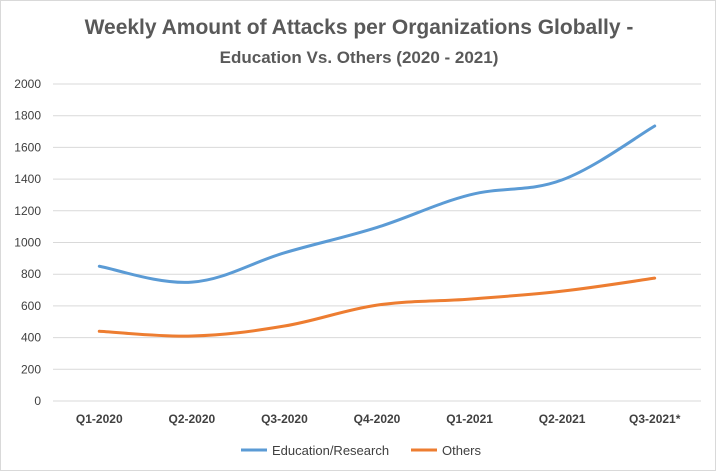 This screenshot has height=472, width=716. I want to click on x-tick-label: Q3-2020, so click(284, 419).